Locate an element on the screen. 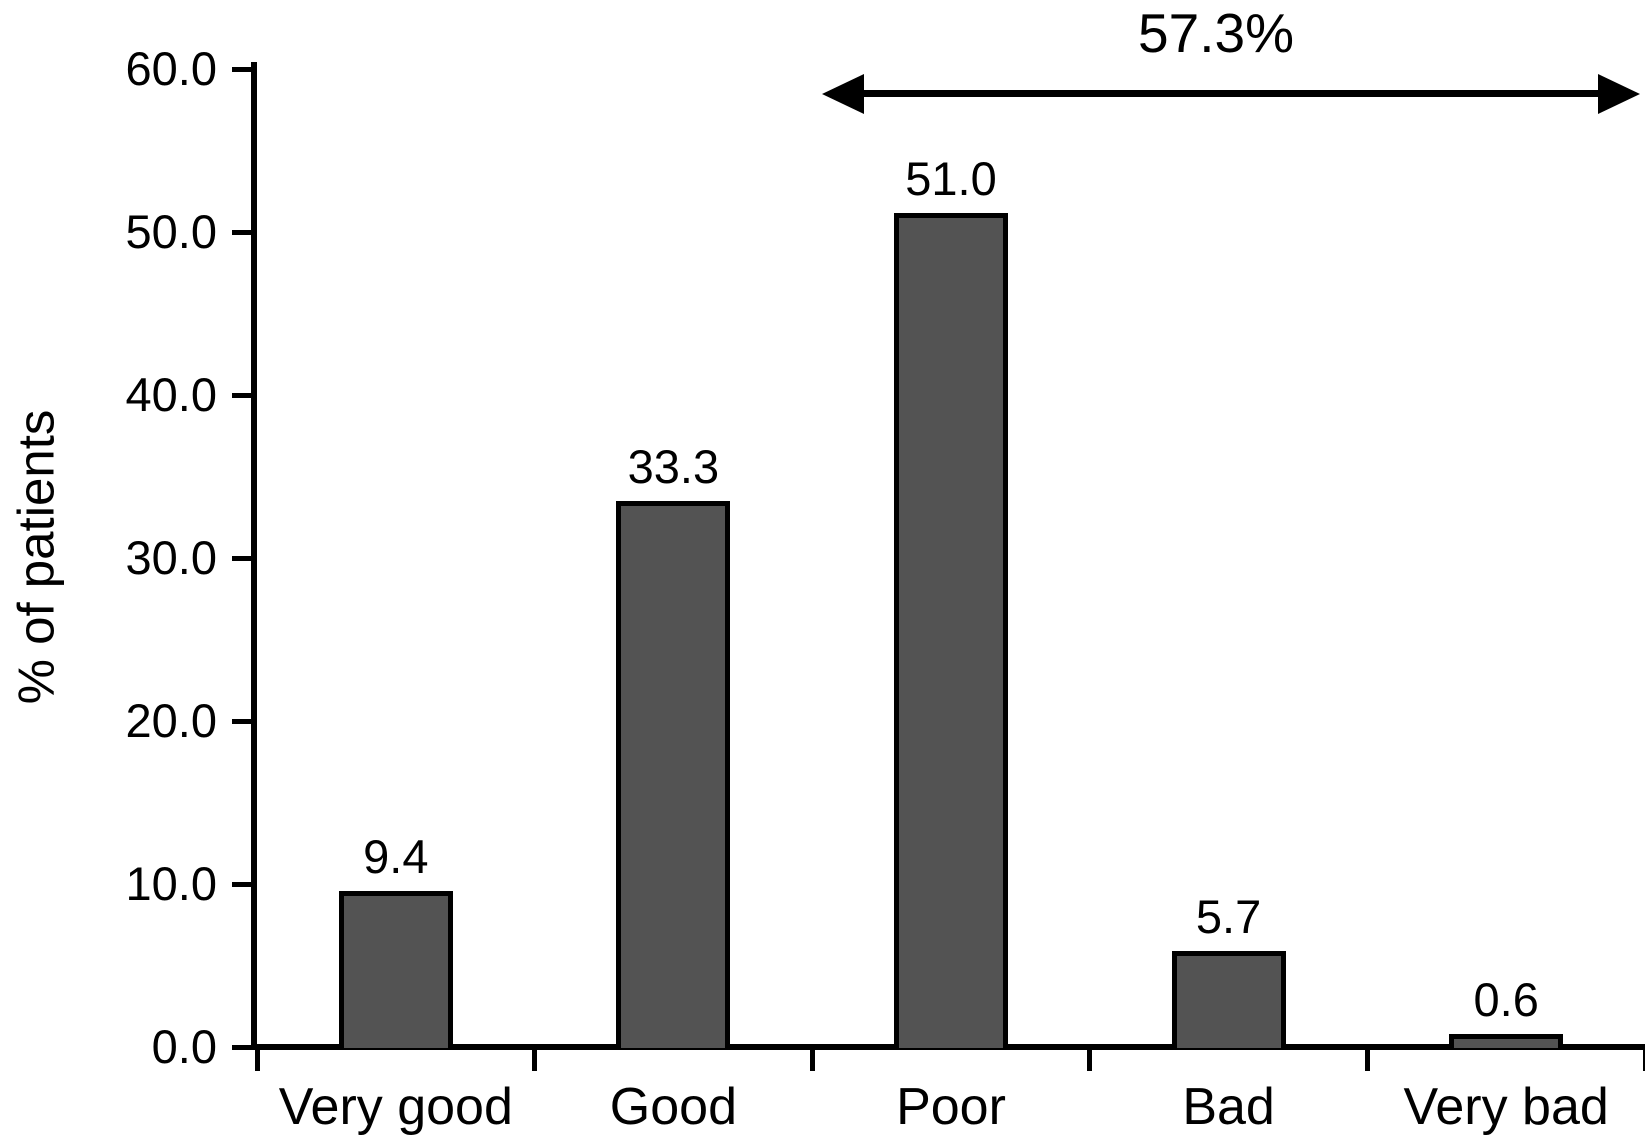 The width and height of the screenshot is (1645, 1148). y-axis-tick-label: 30.0 is located at coordinates (171, 557).